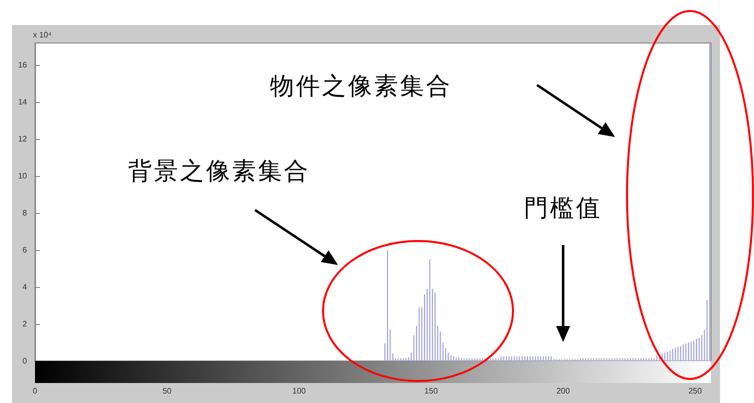 The image size is (754, 403). I want to click on x-tick-label: 250, so click(695, 391).